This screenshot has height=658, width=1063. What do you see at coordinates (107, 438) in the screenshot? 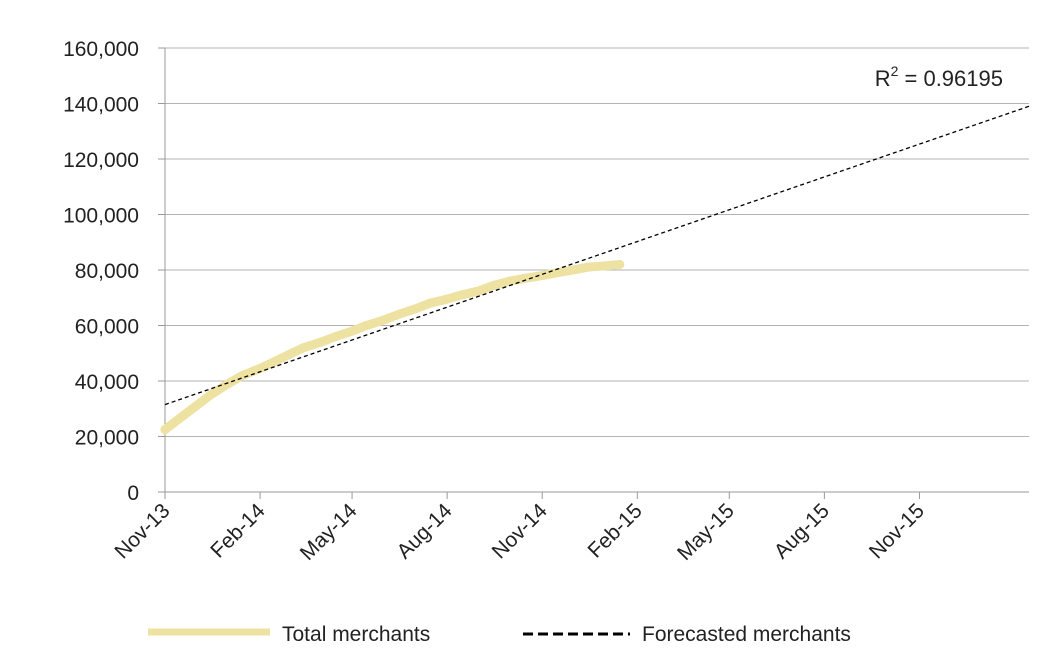
I see `y-tick-label: 20,000` at bounding box center [107, 438].